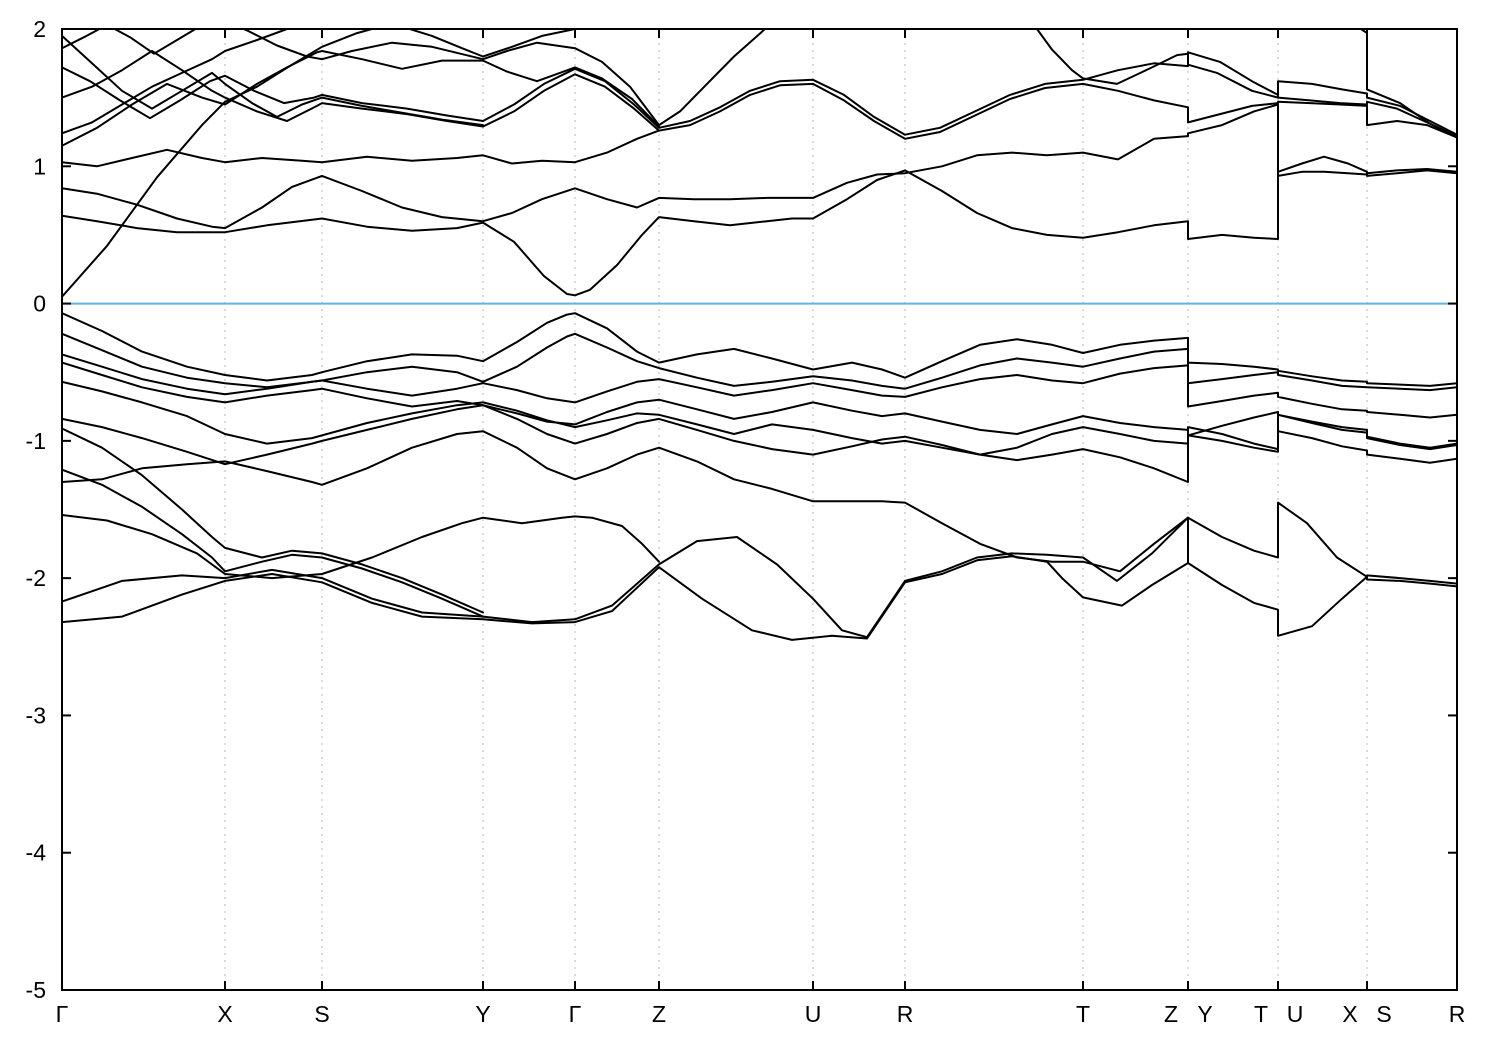 This screenshot has width=1500, height=1050. I want to click on y-tick-label: 1, so click(39, 166).